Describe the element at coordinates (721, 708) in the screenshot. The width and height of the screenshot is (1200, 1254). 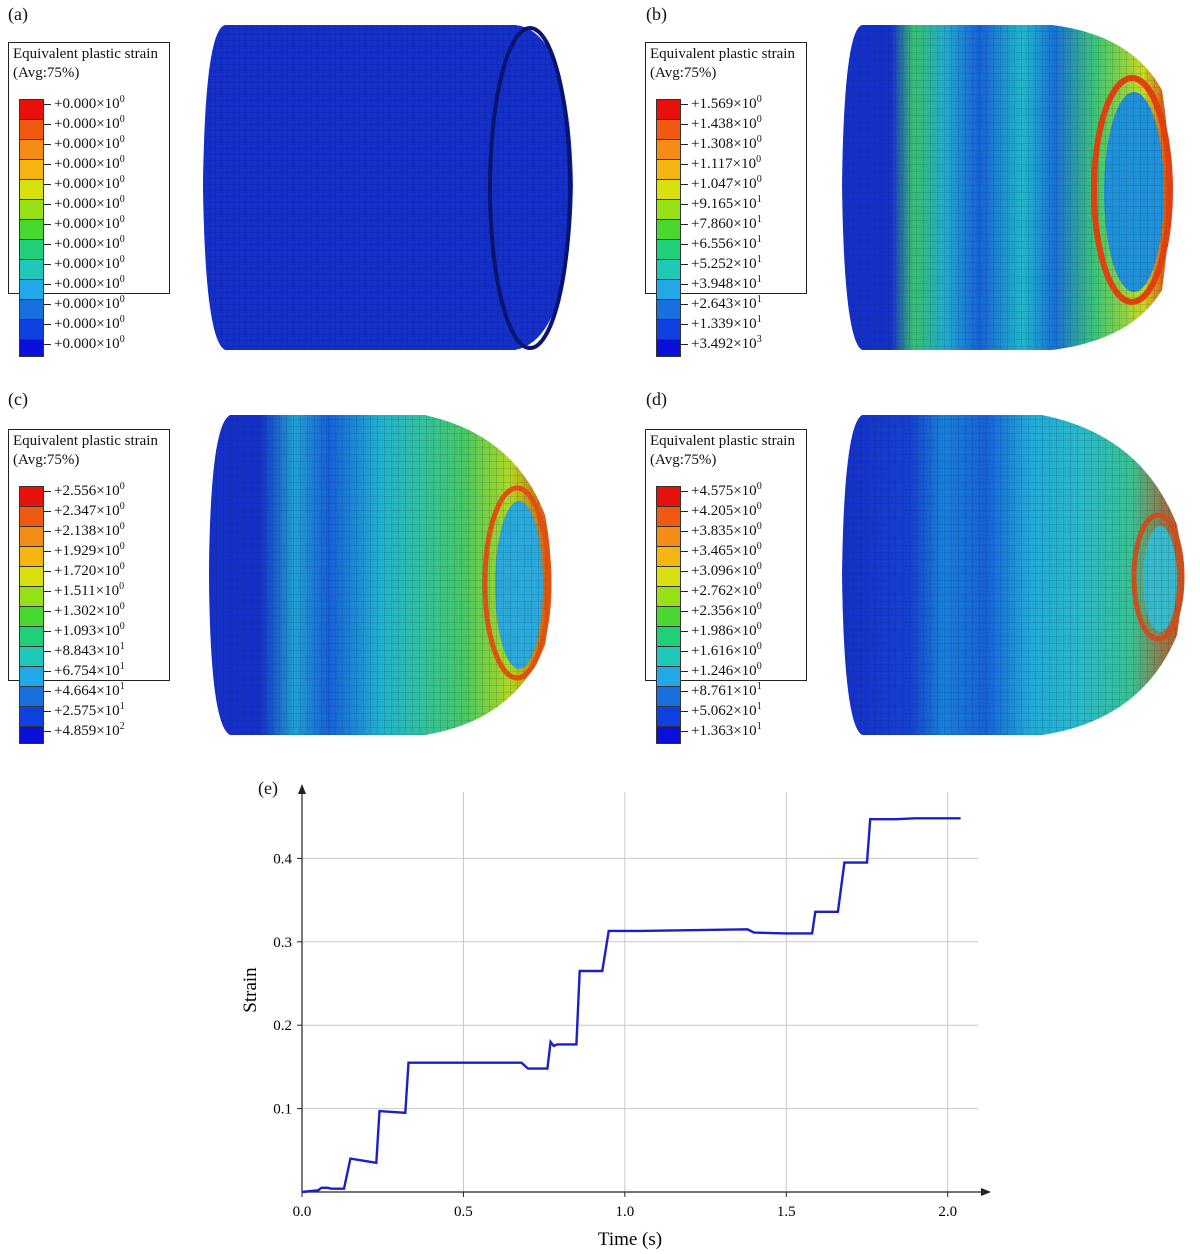
I see `legend-tick-label: +5.062×101` at that location.